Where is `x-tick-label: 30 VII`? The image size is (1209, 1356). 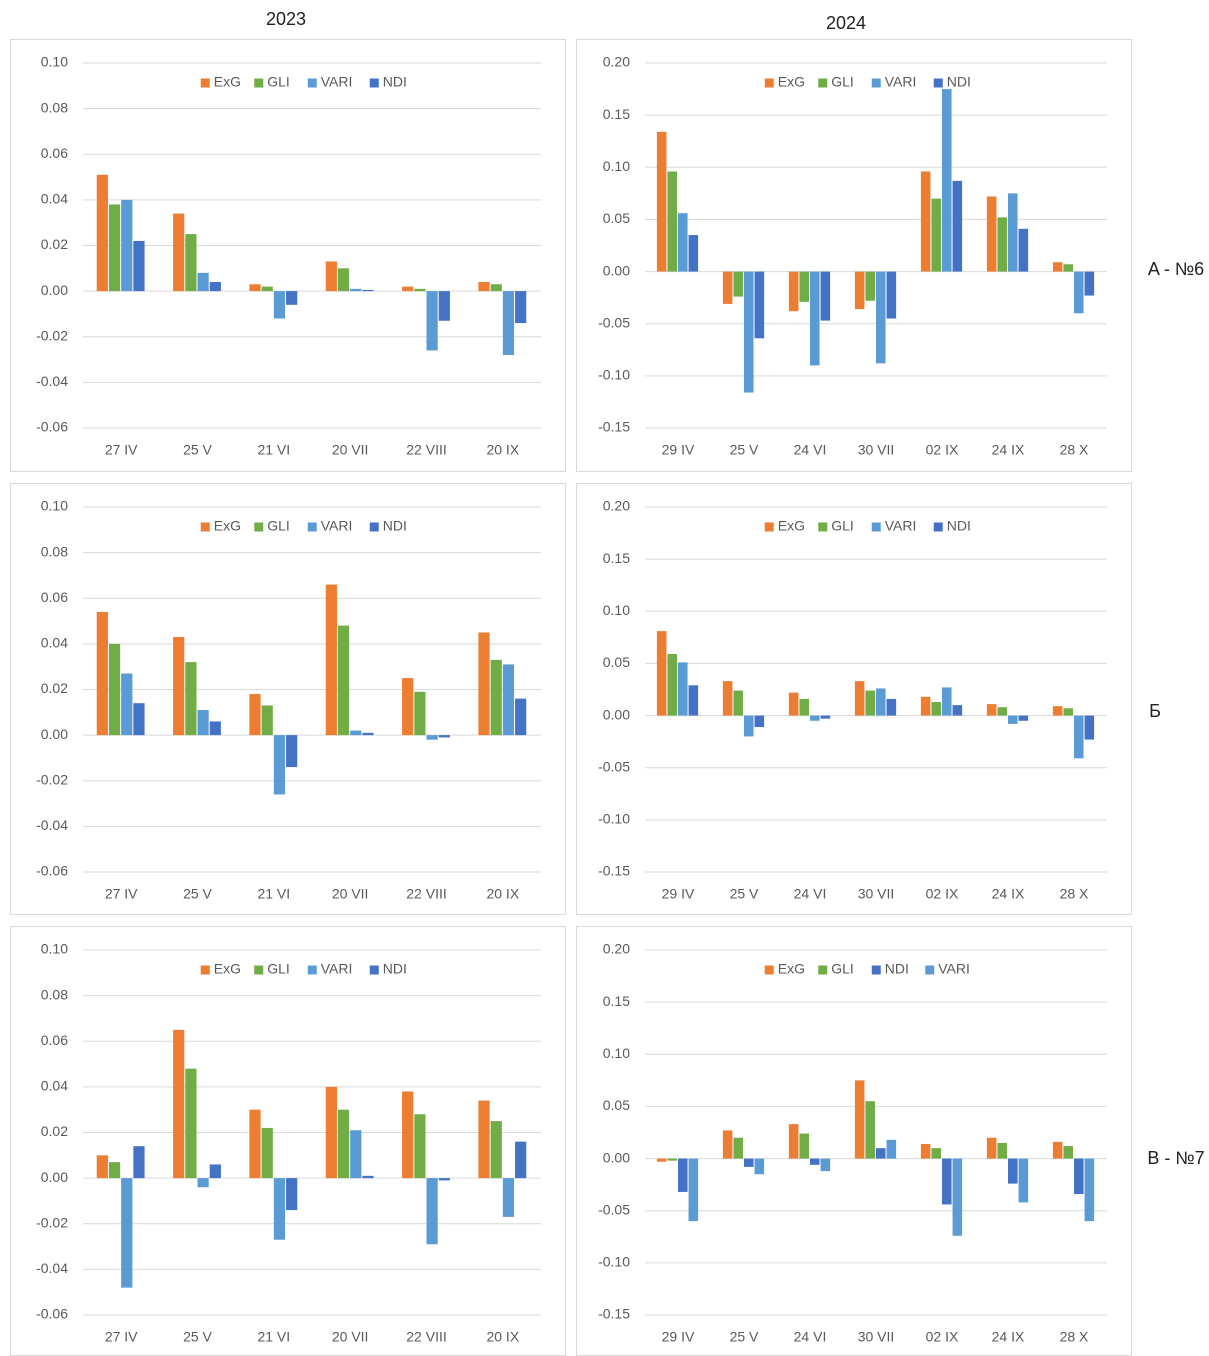
x-tick-label: 30 VII is located at coordinates (876, 450).